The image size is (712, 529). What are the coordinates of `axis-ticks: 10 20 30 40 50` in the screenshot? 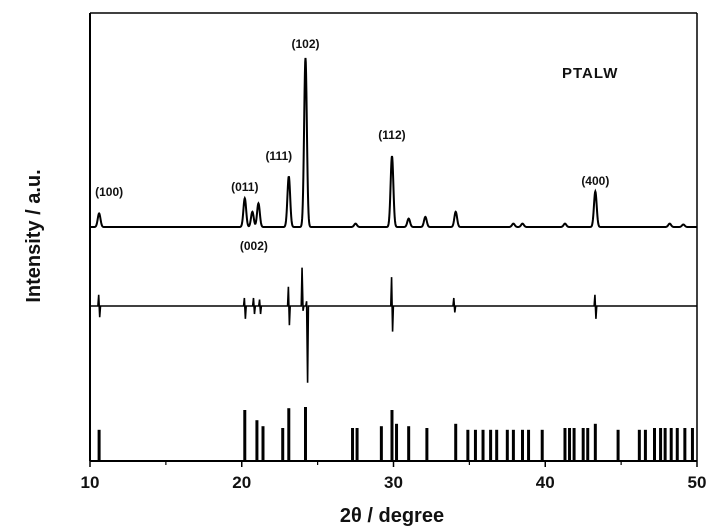 It's located at (394, 476).